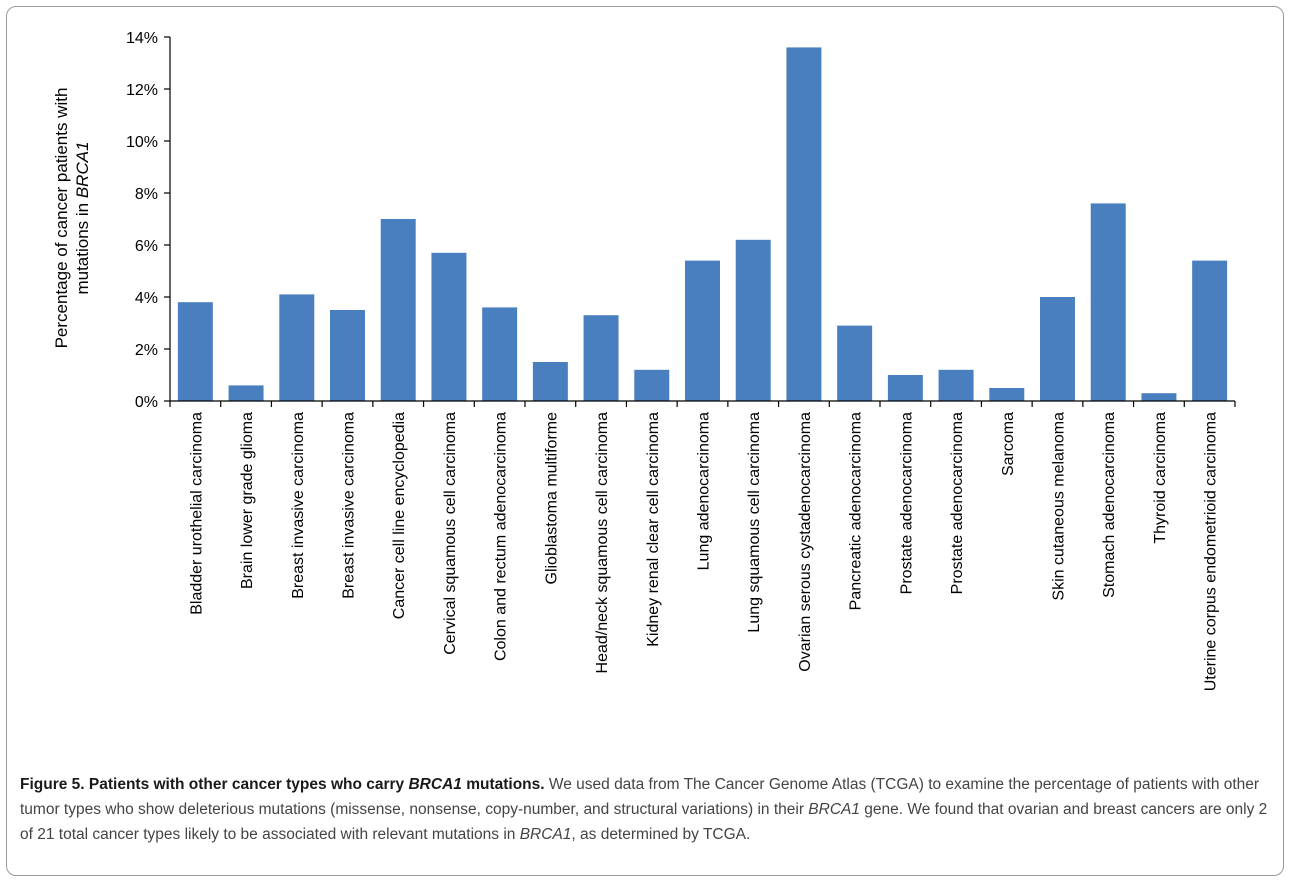  Describe the element at coordinates (146, 298) in the screenshot. I see `y-tick-label: 4%` at that location.